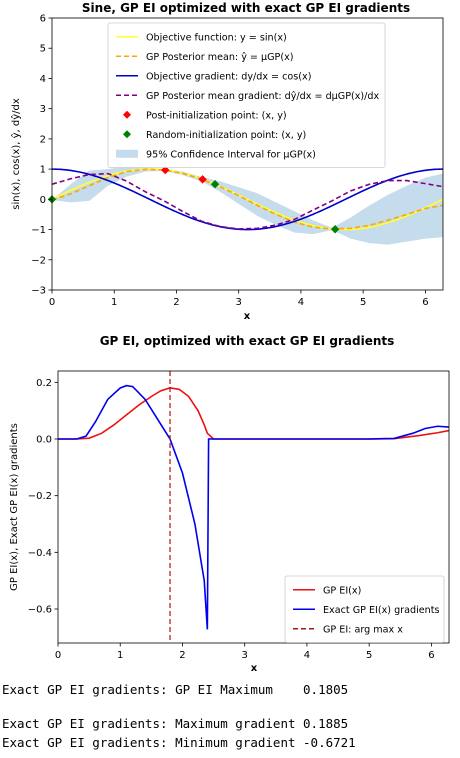  Describe the element at coordinates (43, 109) in the screenshot. I see `y-tick-label: 3` at that location.